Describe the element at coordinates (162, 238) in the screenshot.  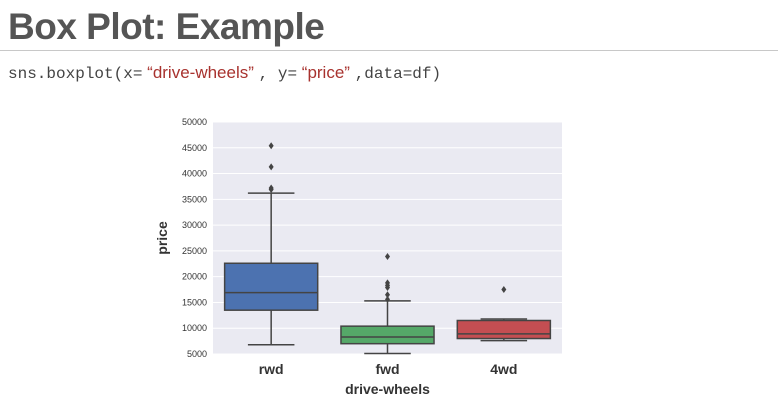
I see `y-axis-title: price` at that location.